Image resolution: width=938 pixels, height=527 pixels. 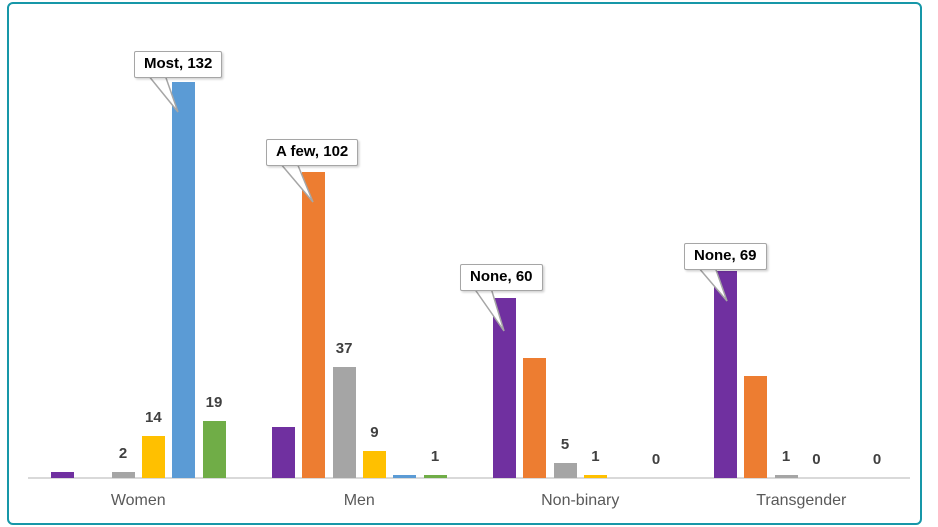 What do you see at coordinates (469, 478) in the screenshot?
I see `x-axis-line` at bounding box center [469, 478].